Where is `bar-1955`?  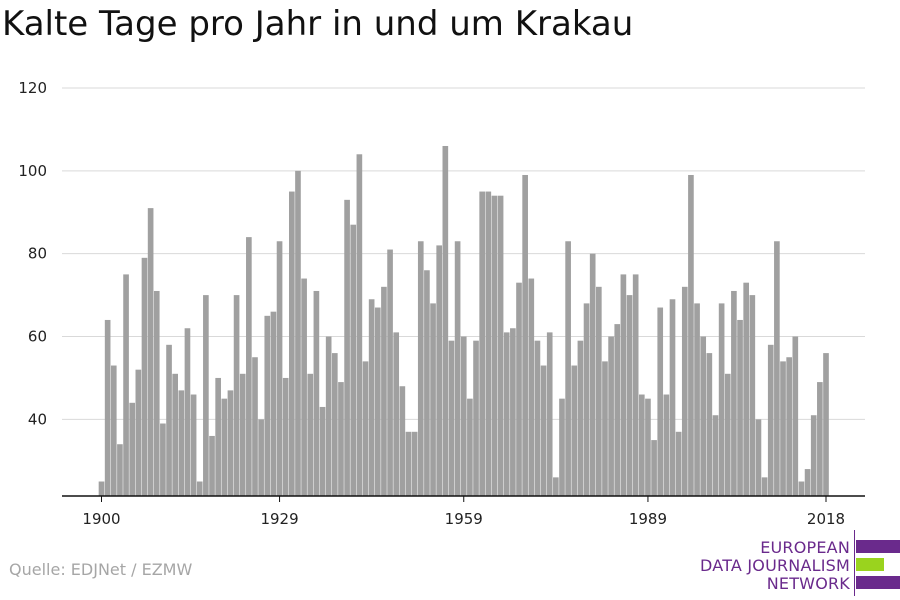
bar-1955 is located at coordinates (439, 370).